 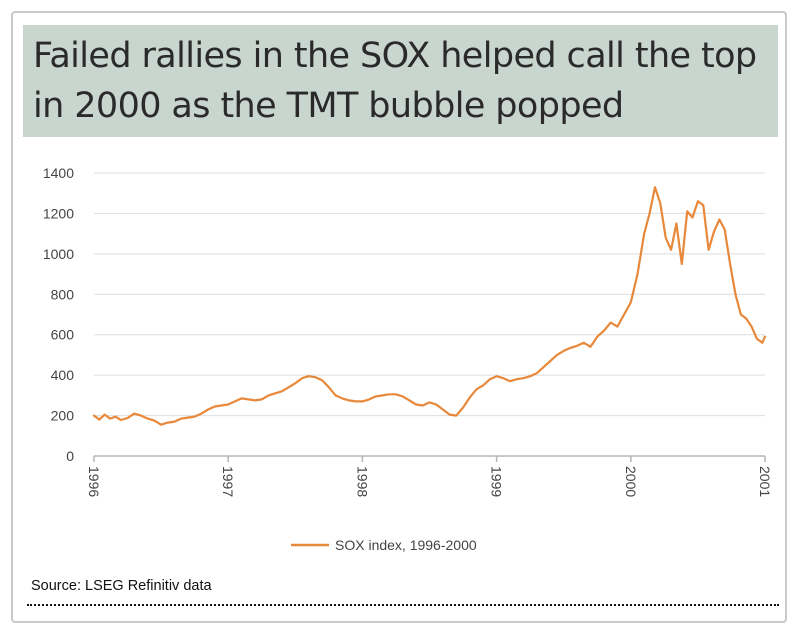 I want to click on x-tick-label: 2000, so click(x=631, y=481).